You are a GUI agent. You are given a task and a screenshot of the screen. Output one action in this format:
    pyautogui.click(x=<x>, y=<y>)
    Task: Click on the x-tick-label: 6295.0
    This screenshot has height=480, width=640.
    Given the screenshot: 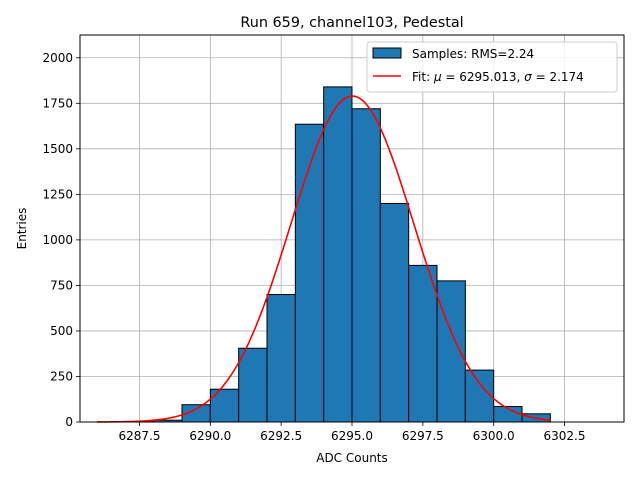 What is the action you would take?
    pyautogui.click(x=352, y=436)
    